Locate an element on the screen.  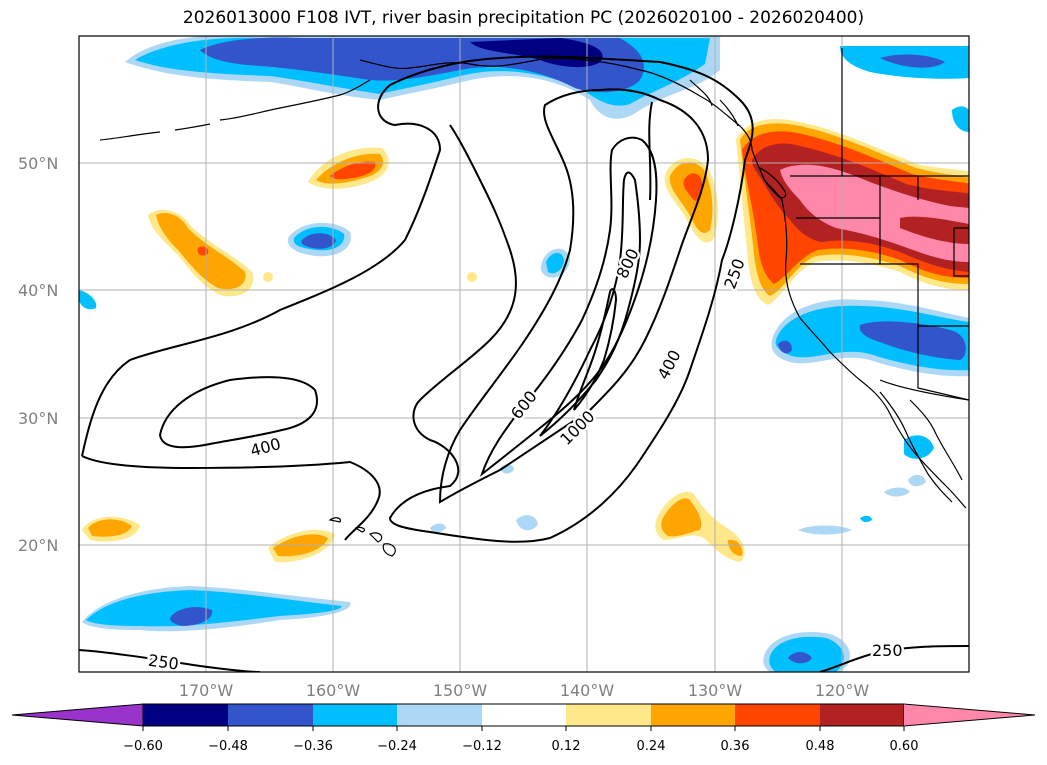
lon-label-170w: 170°W is located at coordinates (206, 690).